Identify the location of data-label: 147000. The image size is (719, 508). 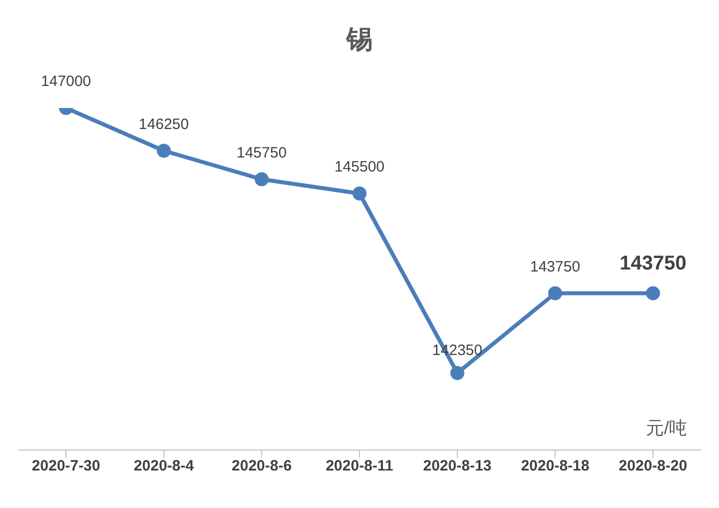
(66, 81).